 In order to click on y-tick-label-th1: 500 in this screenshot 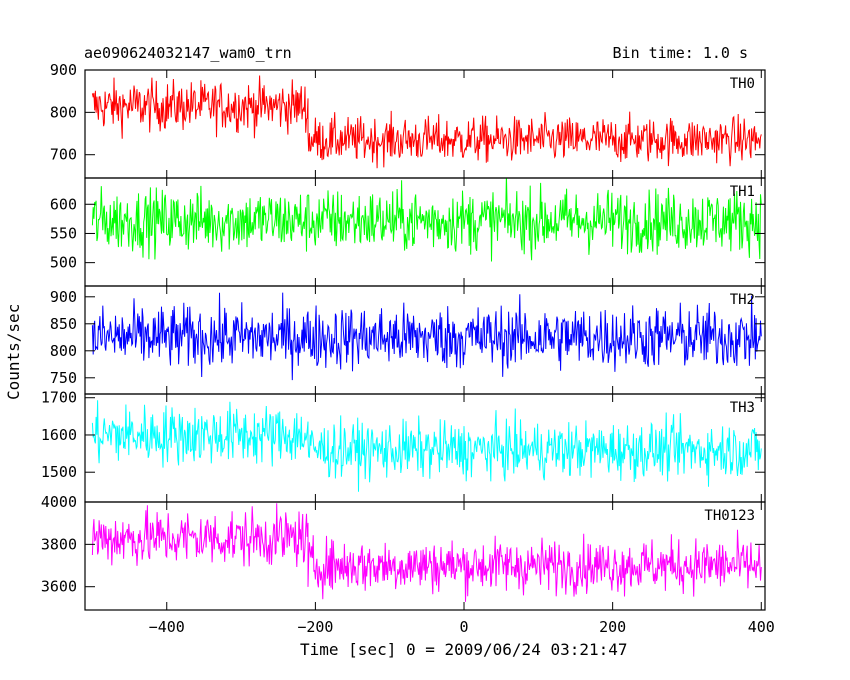, I will do `click(63, 263)`.